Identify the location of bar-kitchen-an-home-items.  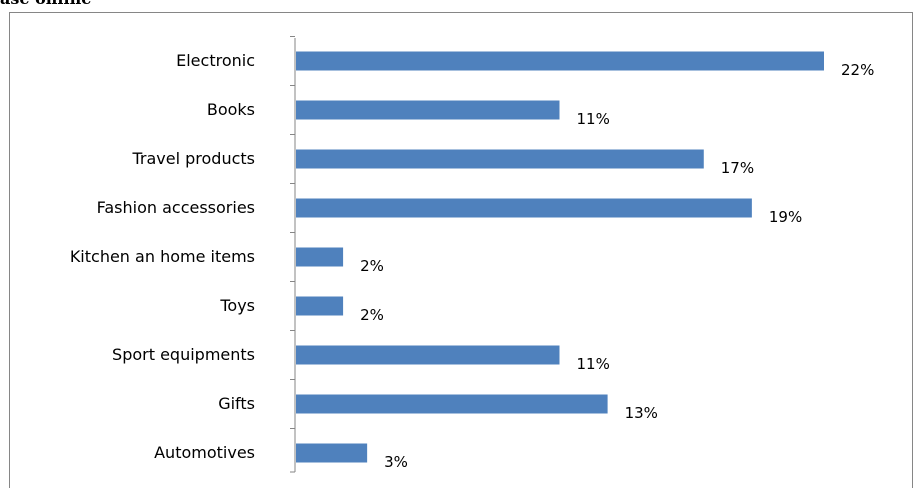
(320, 257).